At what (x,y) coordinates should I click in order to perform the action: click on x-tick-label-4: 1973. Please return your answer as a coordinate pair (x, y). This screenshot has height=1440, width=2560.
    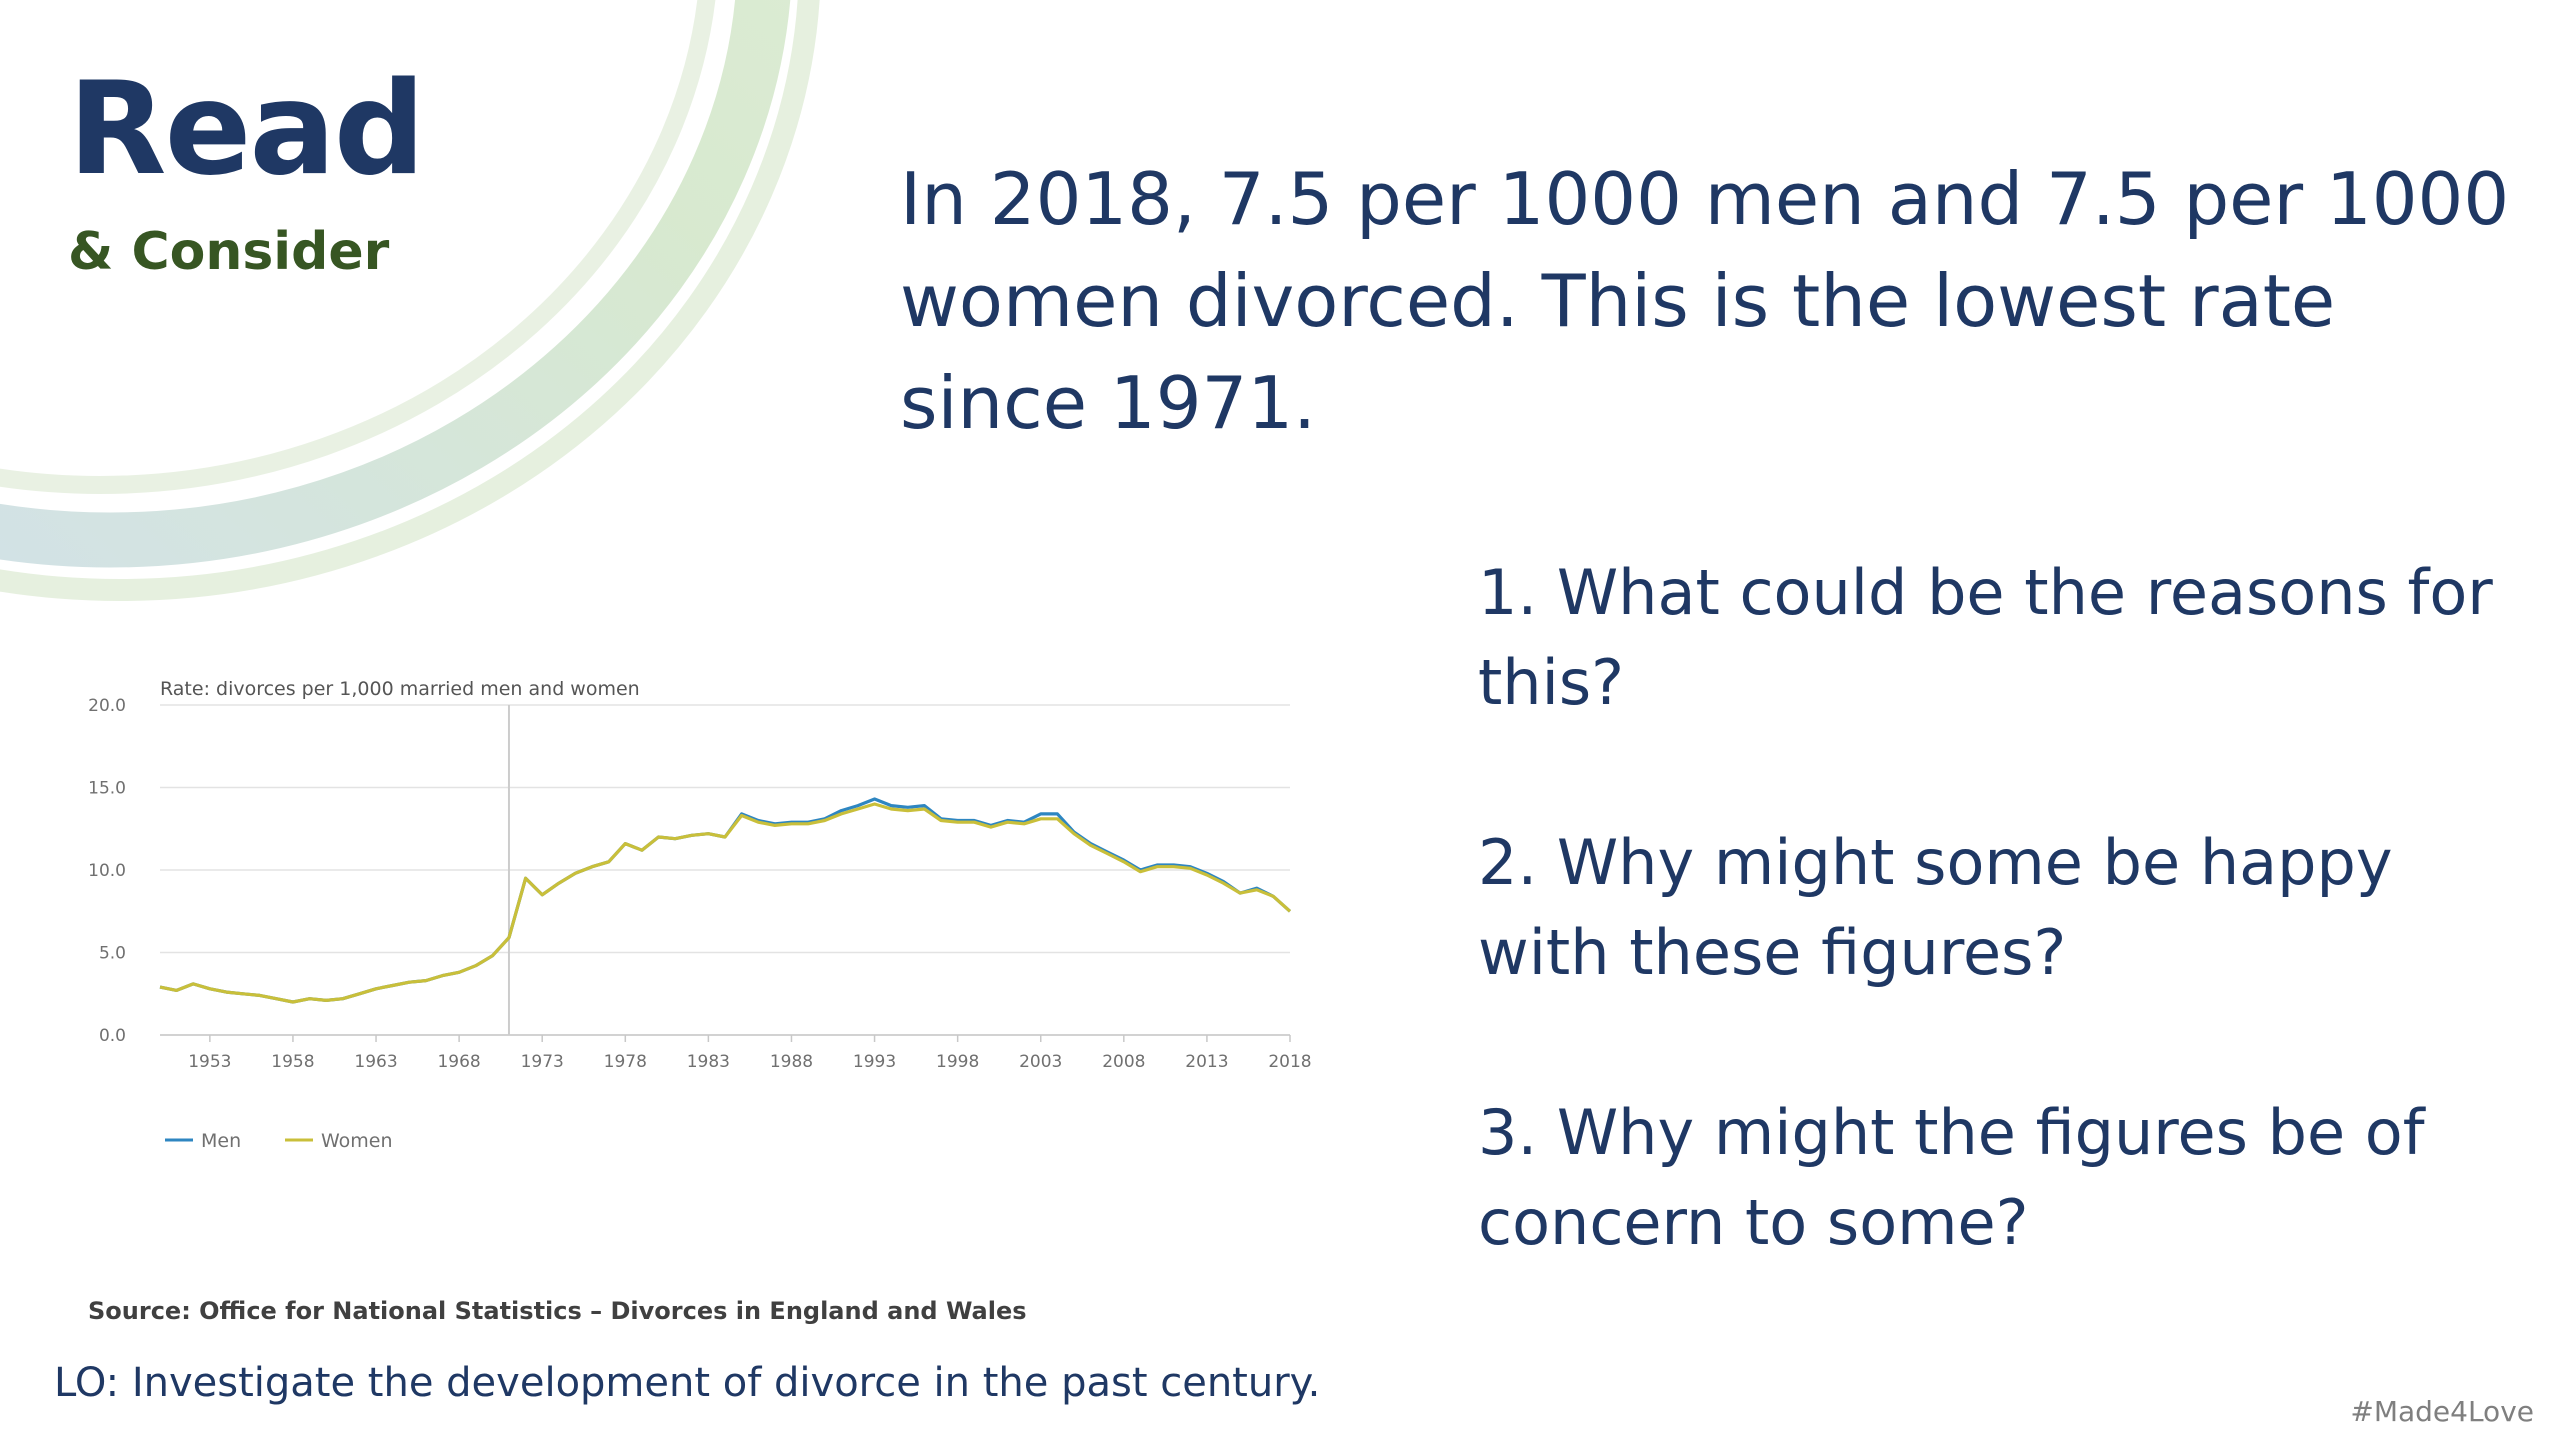
    Looking at the image, I should click on (542, 1062).